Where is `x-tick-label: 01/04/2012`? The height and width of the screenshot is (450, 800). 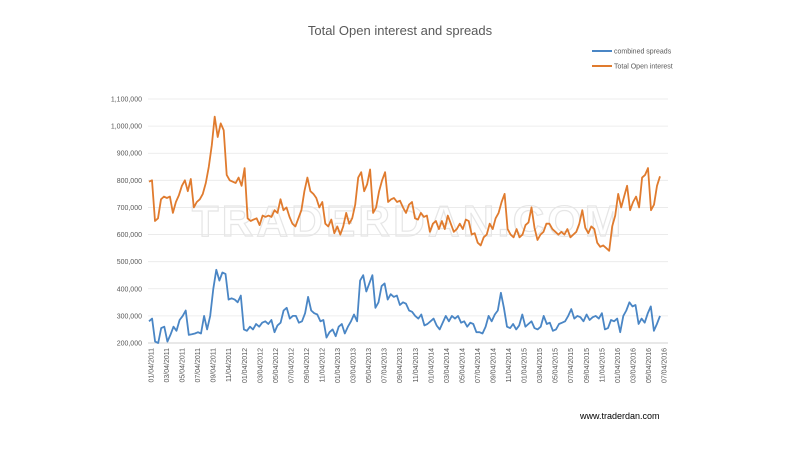 x-tick-label: 01/04/2012 is located at coordinates (245, 365).